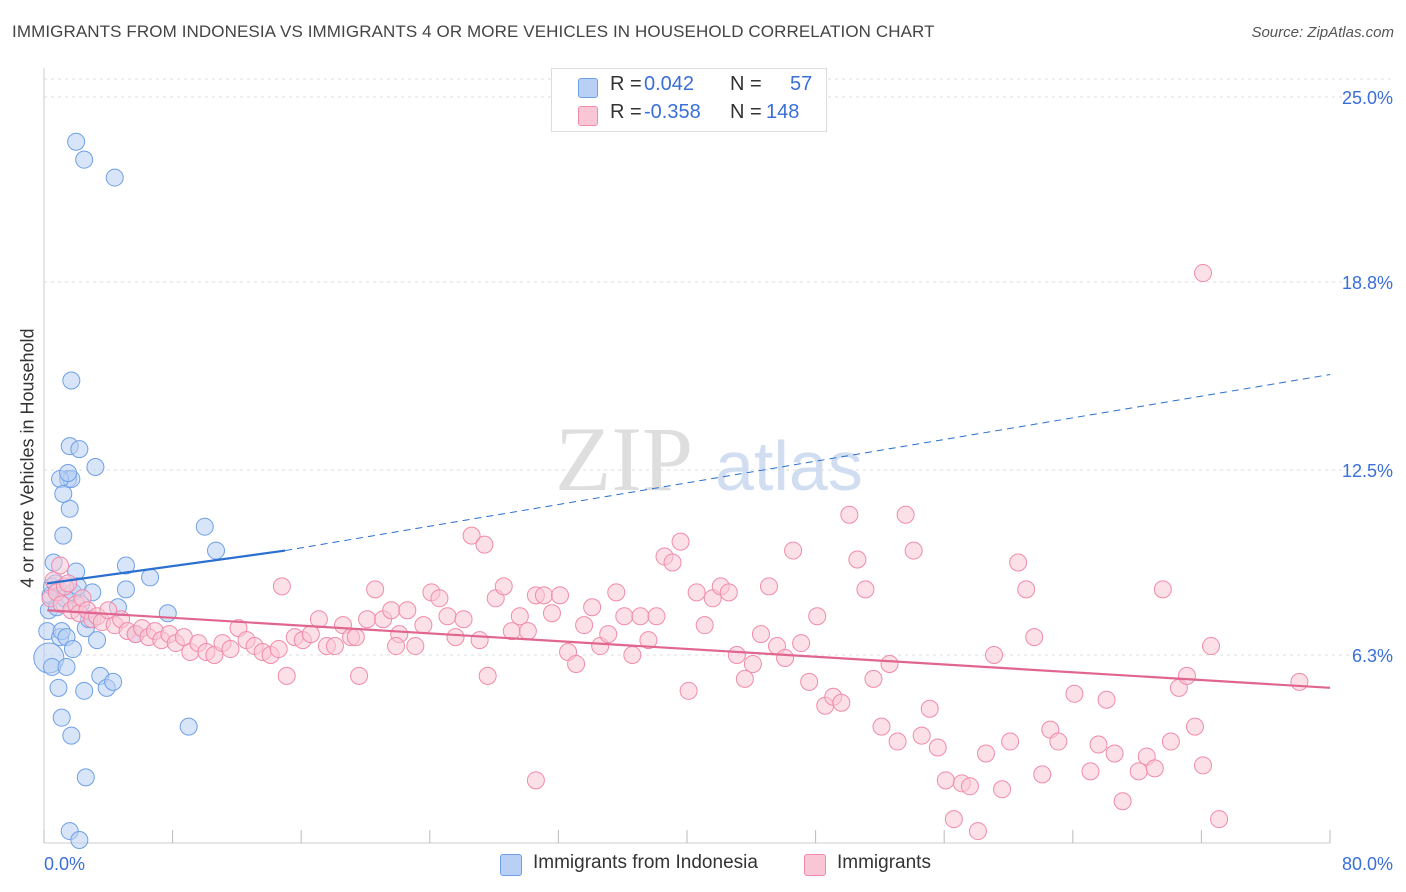  Describe the element at coordinates (166, 567) in the screenshot. I see `indonesia-trend-solid` at that location.